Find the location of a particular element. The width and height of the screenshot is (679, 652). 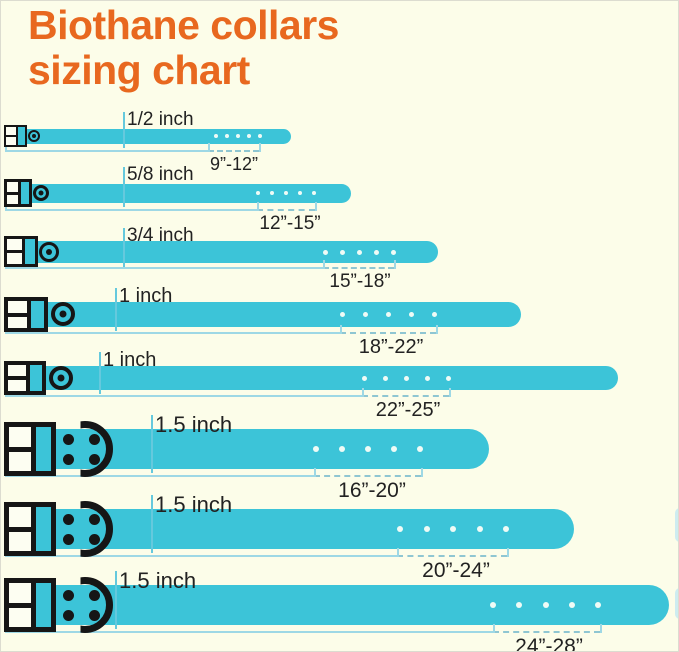

chart-title: Biothane collars sizing chart is located at coordinates (183, 48).